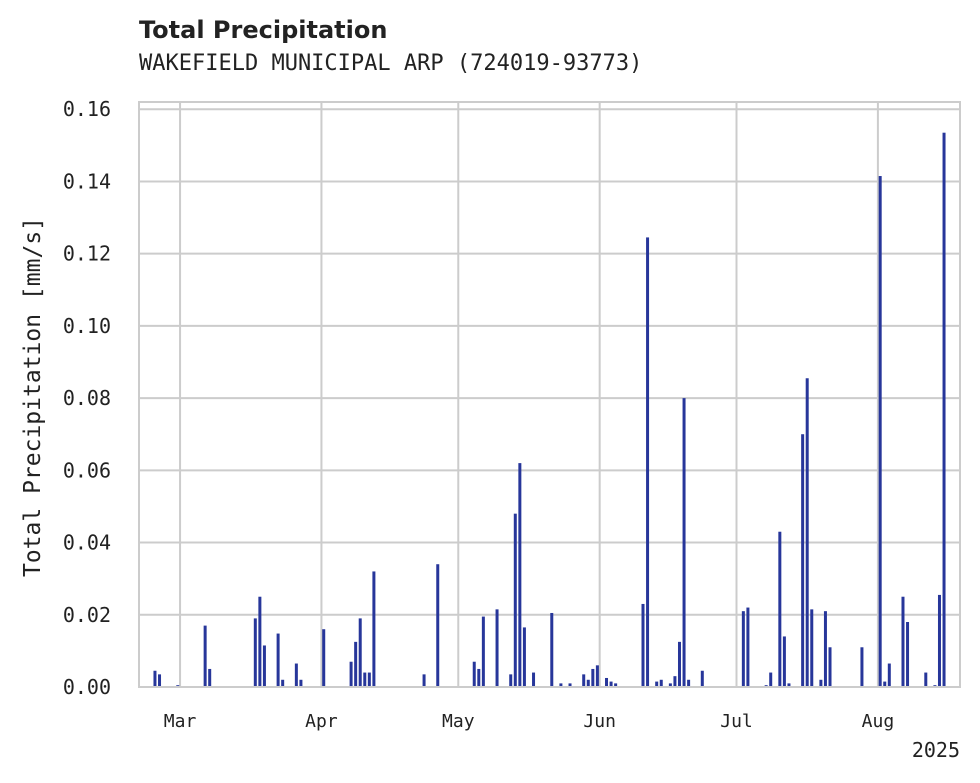  I want to click on x-tick-labels: Mar Apr May Jun Jul Aug, so click(529, 721).